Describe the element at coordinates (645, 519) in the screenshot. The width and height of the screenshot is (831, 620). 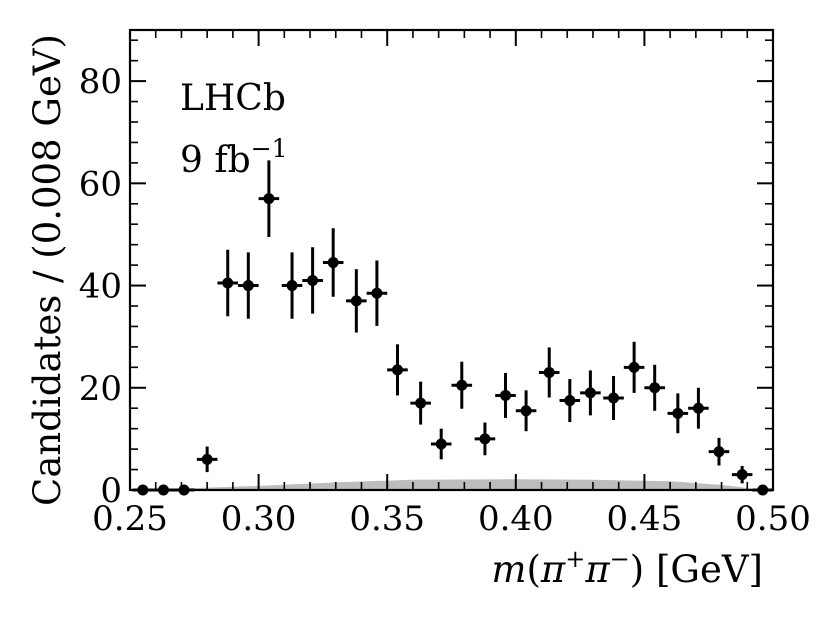
I see `x-tick-label: 0.45` at that location.